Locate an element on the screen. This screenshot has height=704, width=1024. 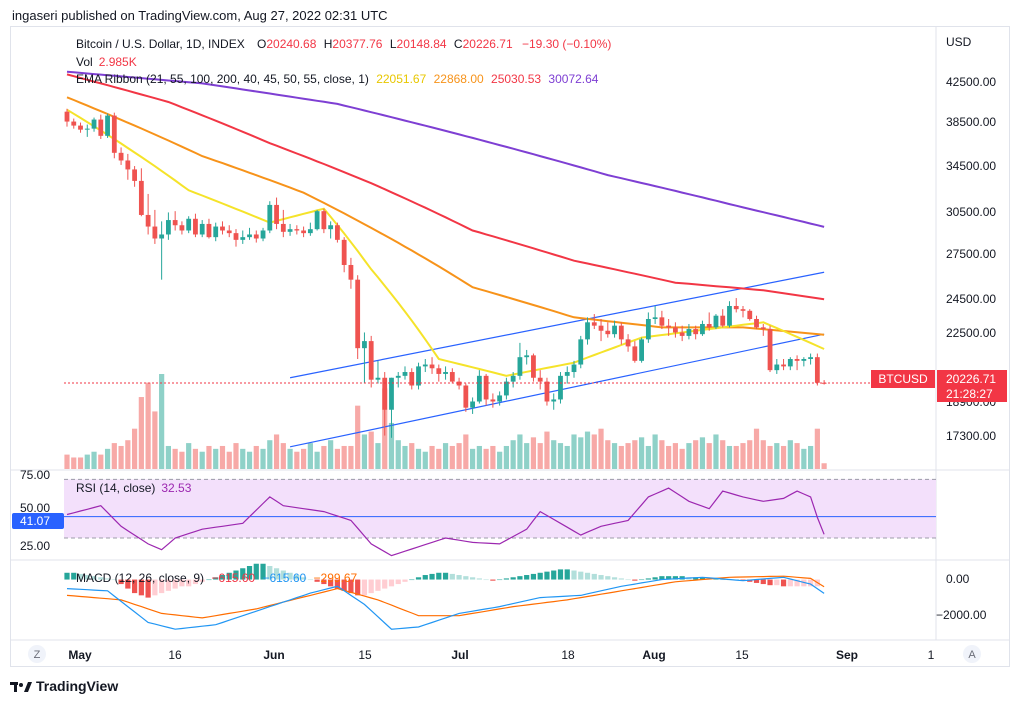
rsi-tick-75: 75.00 is located at coordinates (35, 475).